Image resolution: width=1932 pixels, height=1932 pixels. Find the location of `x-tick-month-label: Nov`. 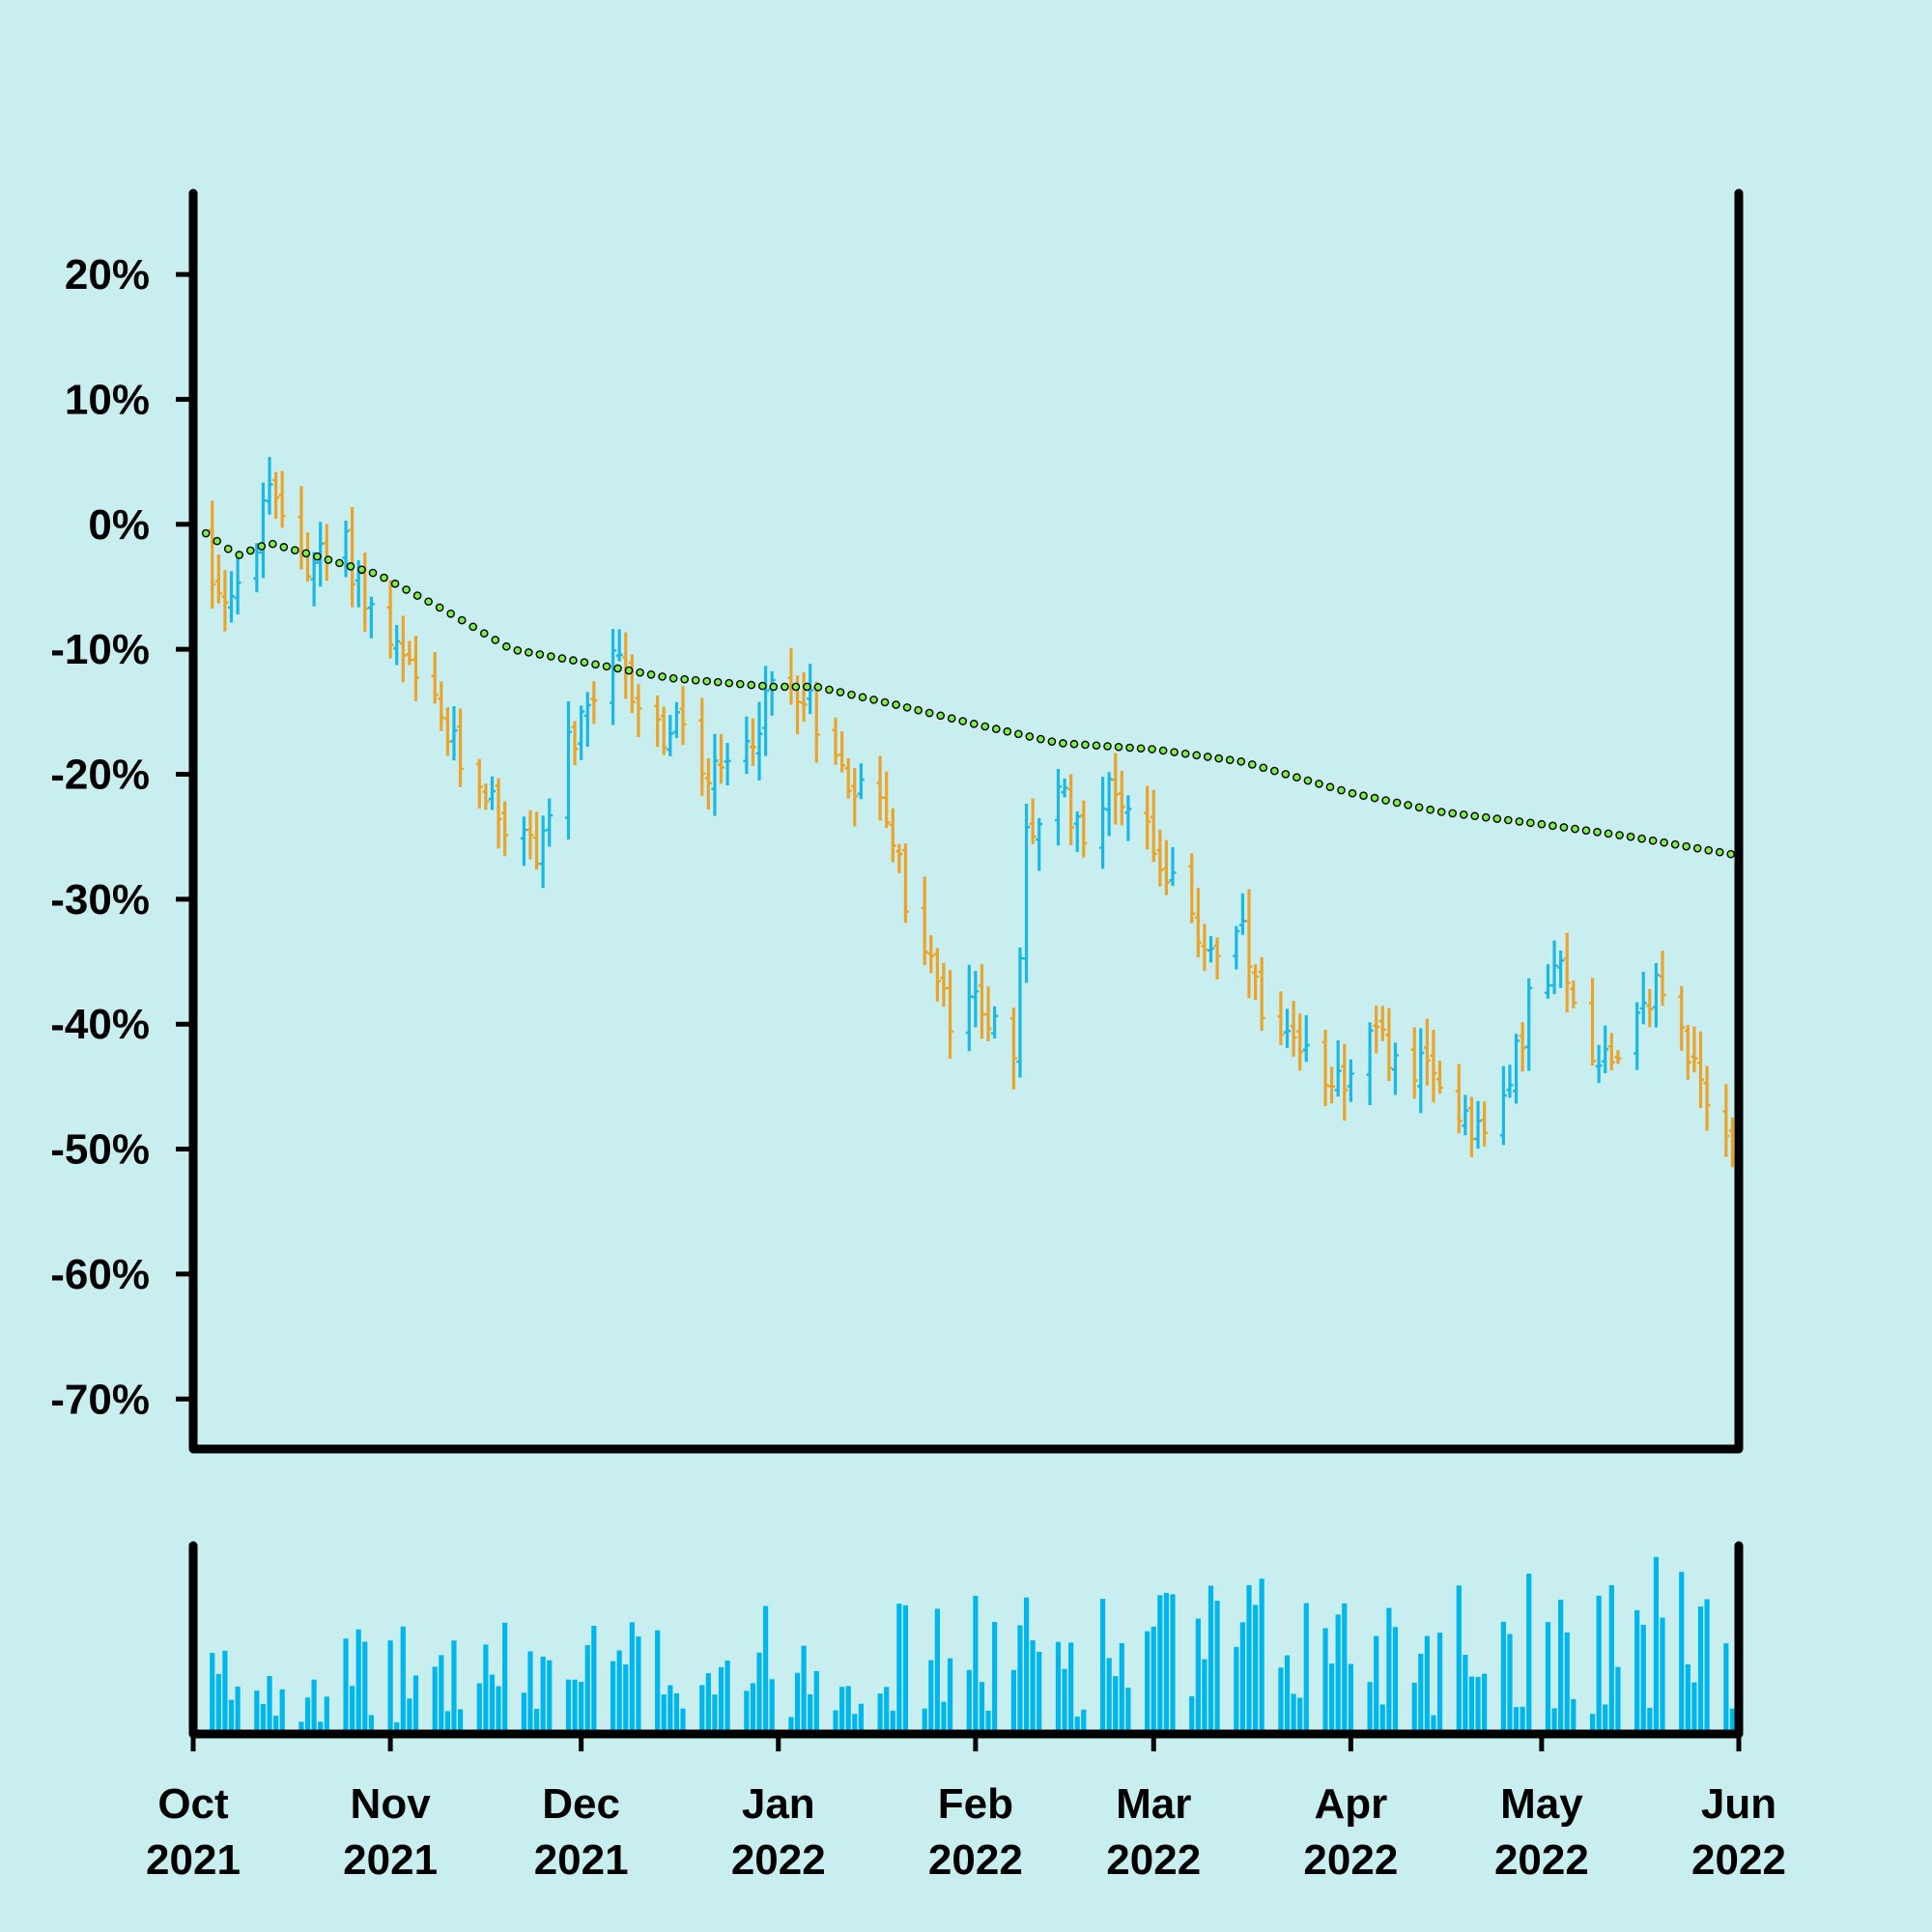

x-tick-month-label: Nov is located at coordinates (391, 1804).